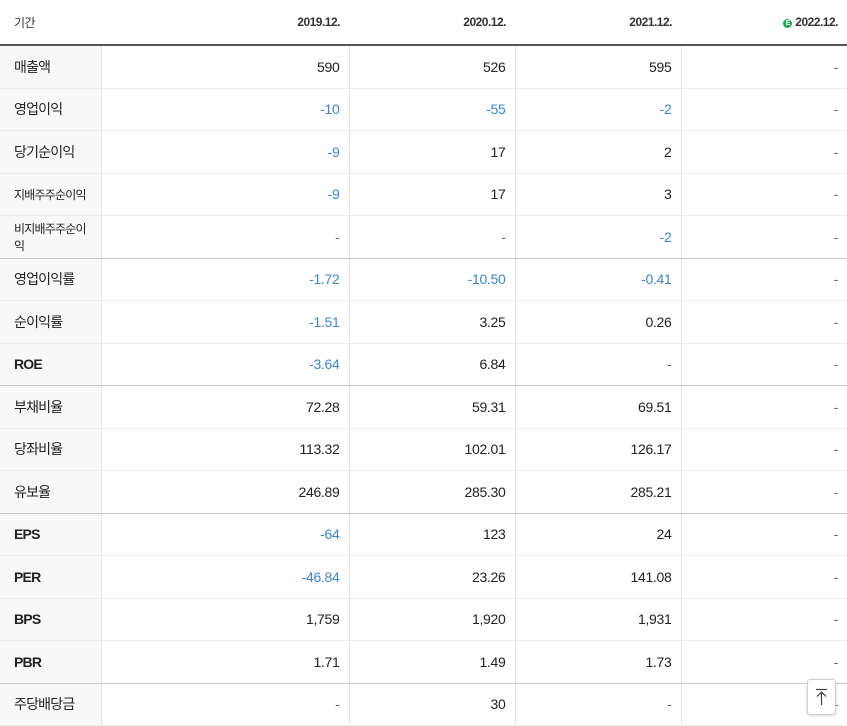  I want to click on table-cell: 1,759, so click(224, 619).